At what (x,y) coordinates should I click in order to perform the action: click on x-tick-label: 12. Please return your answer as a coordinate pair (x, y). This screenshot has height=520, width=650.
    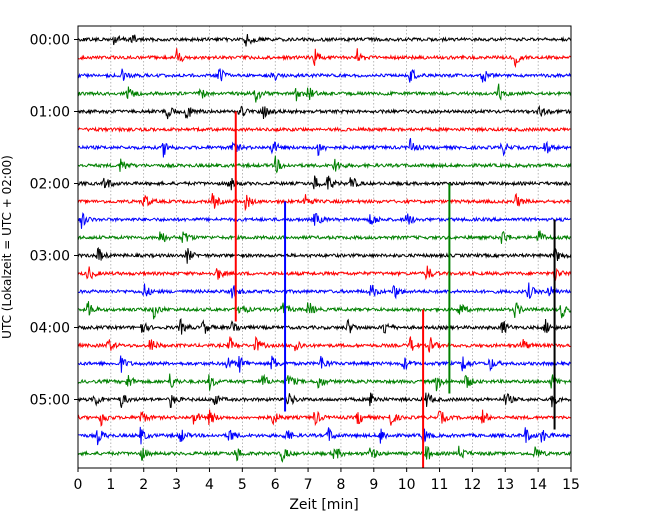
    Looking at the image, I should click on (472, 485).